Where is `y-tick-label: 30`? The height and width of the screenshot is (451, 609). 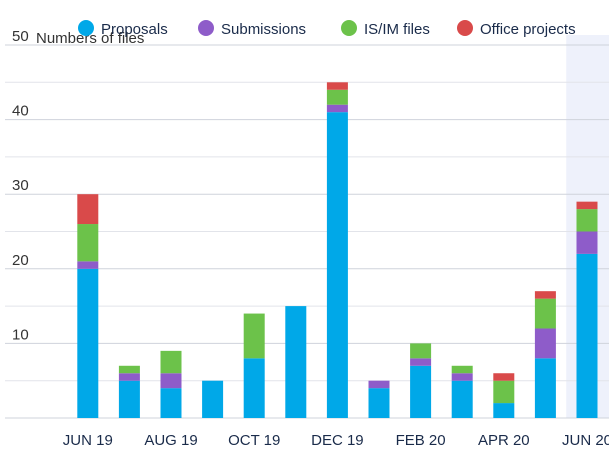 y-tick-label: 30 is located at coordinates (20, 185).